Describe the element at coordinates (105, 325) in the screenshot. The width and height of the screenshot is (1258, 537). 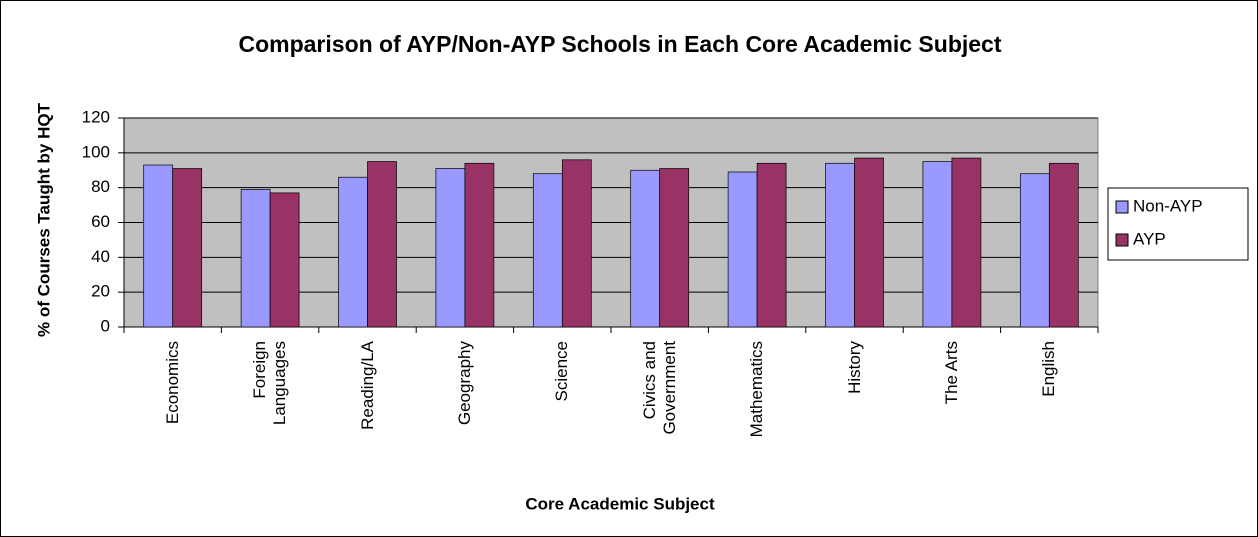
I see `y-tick-label: 0` at that location.